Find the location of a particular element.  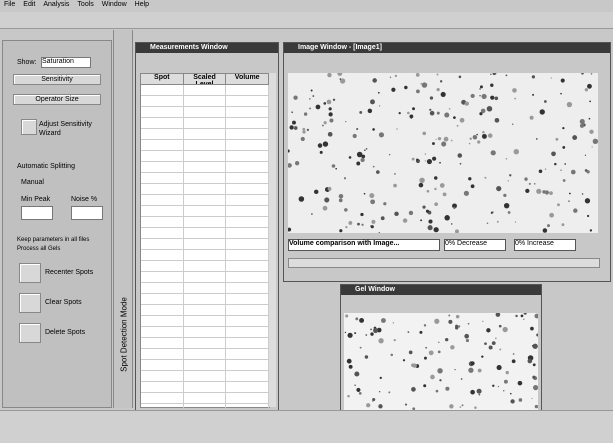

menu-item: Window is located at coordinates (114, 4).